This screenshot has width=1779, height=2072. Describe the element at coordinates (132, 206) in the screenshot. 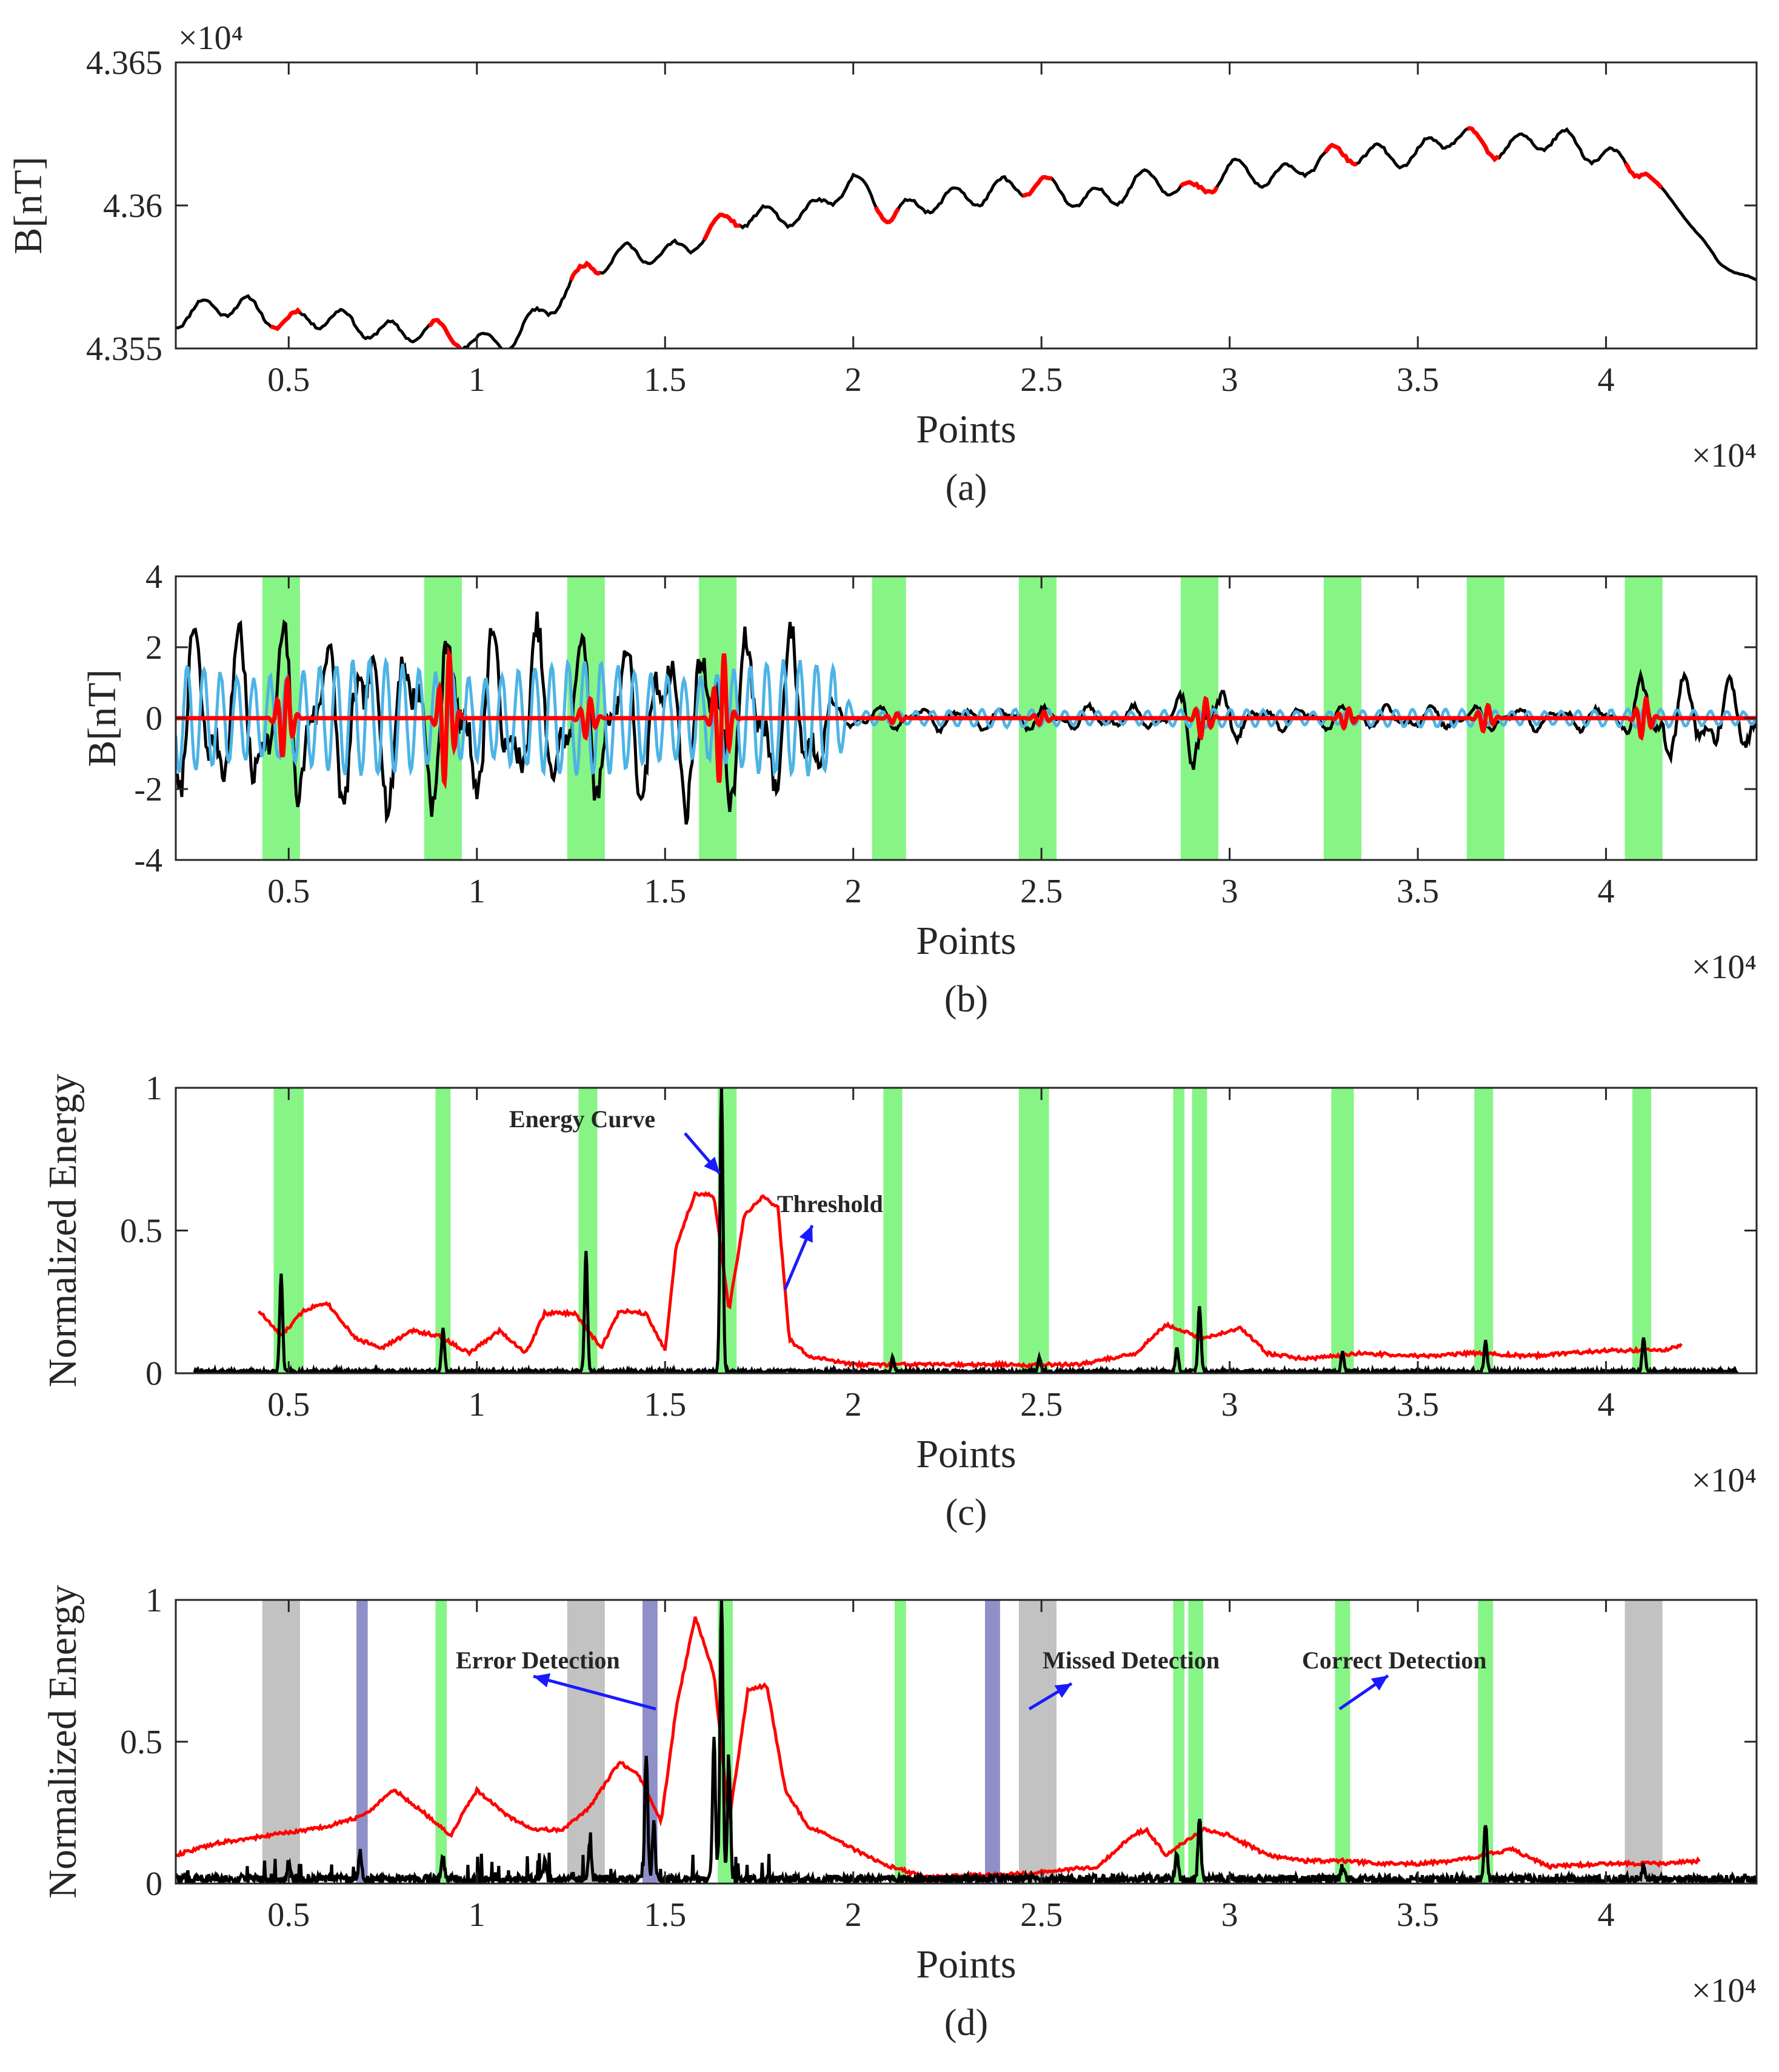

I see `y-tick-label: 4.36` at that location.